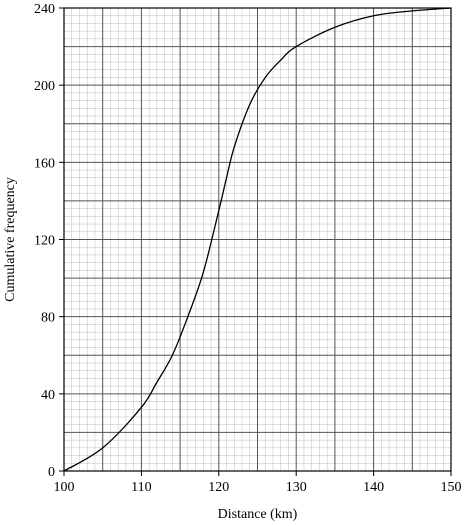  I want to click on y-axis-label: Cumulative frequency, so click(10, 239).